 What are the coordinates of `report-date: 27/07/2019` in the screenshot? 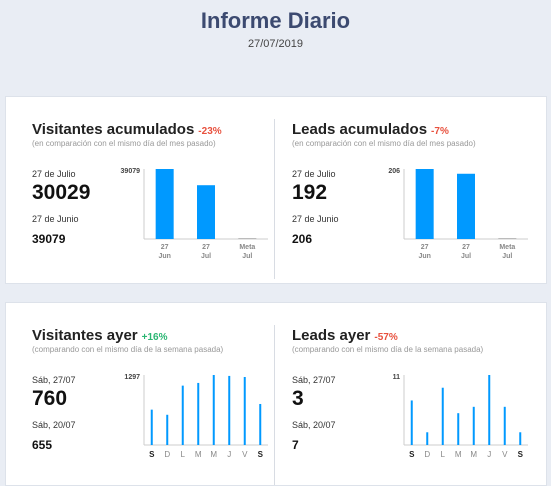 It's located at (275, 44).